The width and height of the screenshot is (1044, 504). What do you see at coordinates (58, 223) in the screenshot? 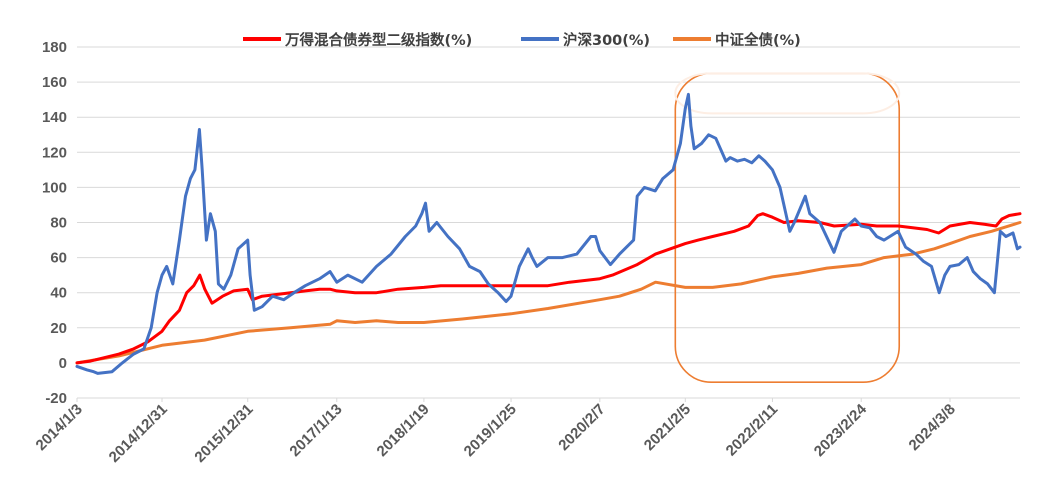
I see `y-tick-label: 80` at bounding box center [58, 223].